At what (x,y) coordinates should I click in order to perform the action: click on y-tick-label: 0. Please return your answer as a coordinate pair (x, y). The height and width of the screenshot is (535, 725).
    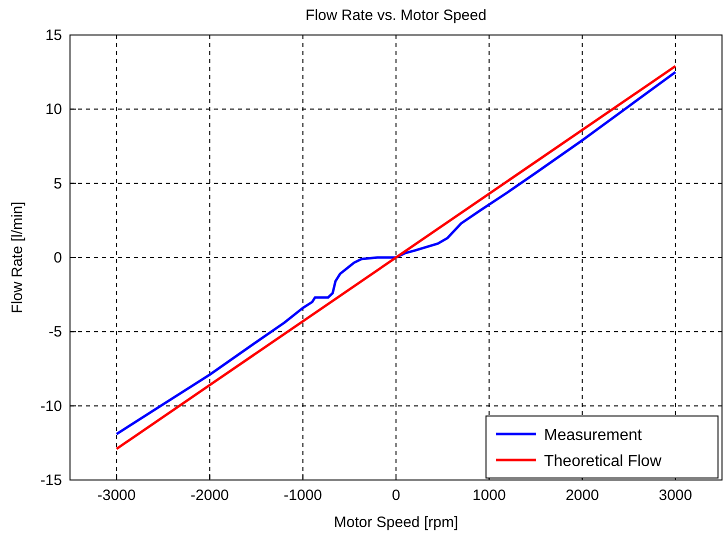
    Looking at the image, I should click on (58, 258).